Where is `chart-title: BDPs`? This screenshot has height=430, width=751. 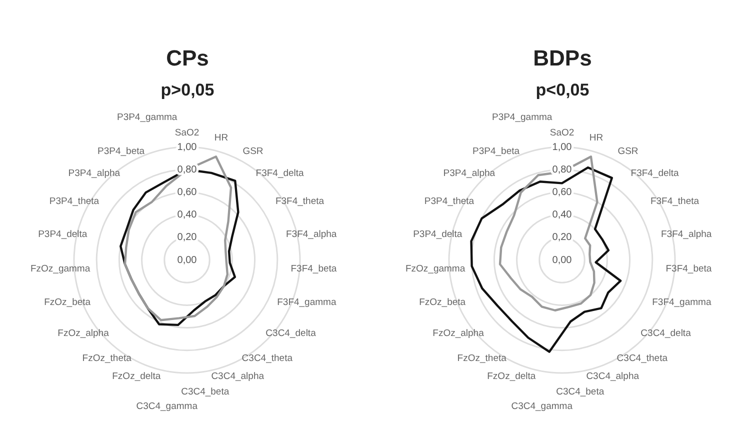 chart-title: BDPs is located at coordinates (562, 57).